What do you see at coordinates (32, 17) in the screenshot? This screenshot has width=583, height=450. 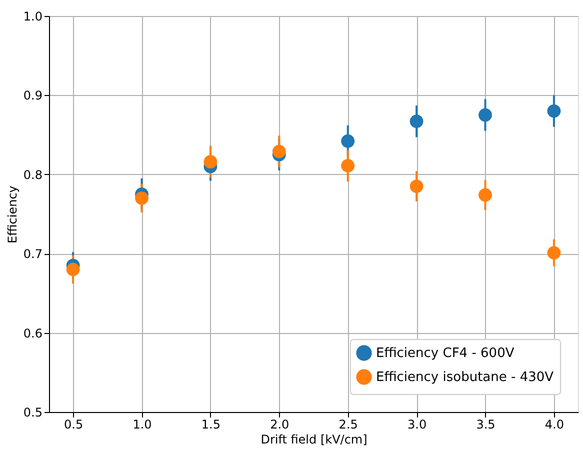 I see `y-tick-label: 1.0` at bounding box center [32, 17].